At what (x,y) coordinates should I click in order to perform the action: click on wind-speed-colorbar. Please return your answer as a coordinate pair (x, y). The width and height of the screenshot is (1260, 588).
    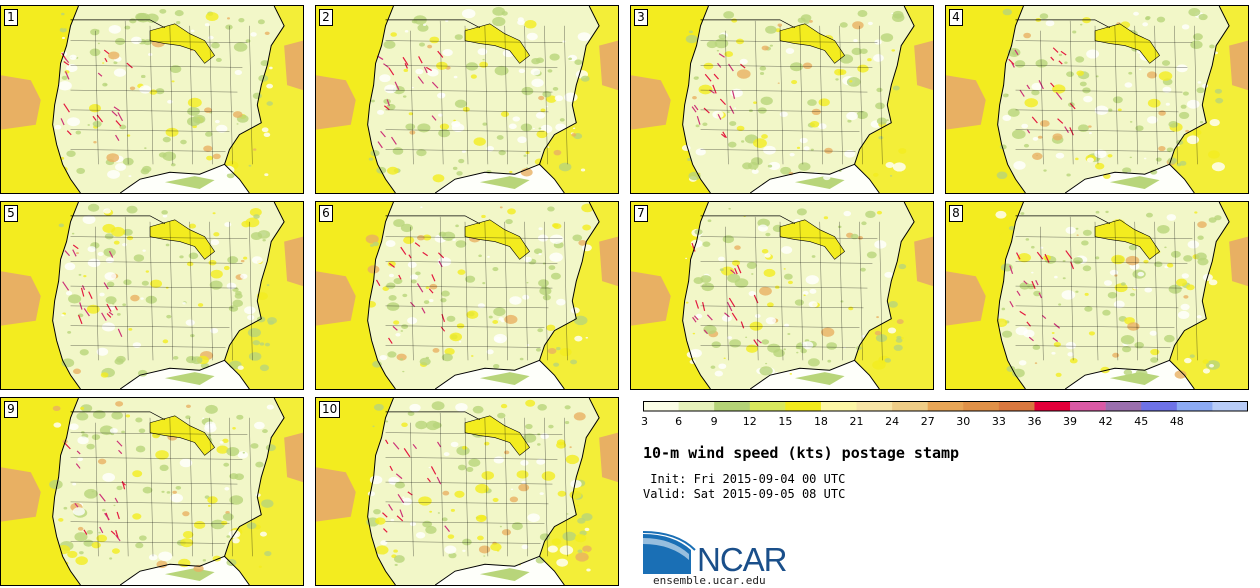
    Looking at the image, I should click on (945, 406).